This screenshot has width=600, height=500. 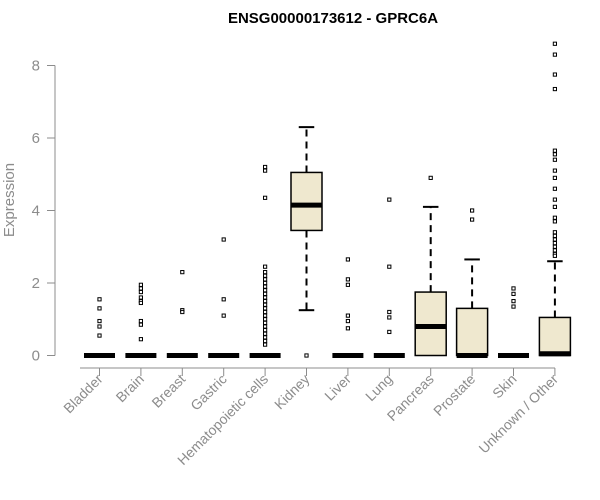 I want to click on box-brain, so click(x=141, y=320).